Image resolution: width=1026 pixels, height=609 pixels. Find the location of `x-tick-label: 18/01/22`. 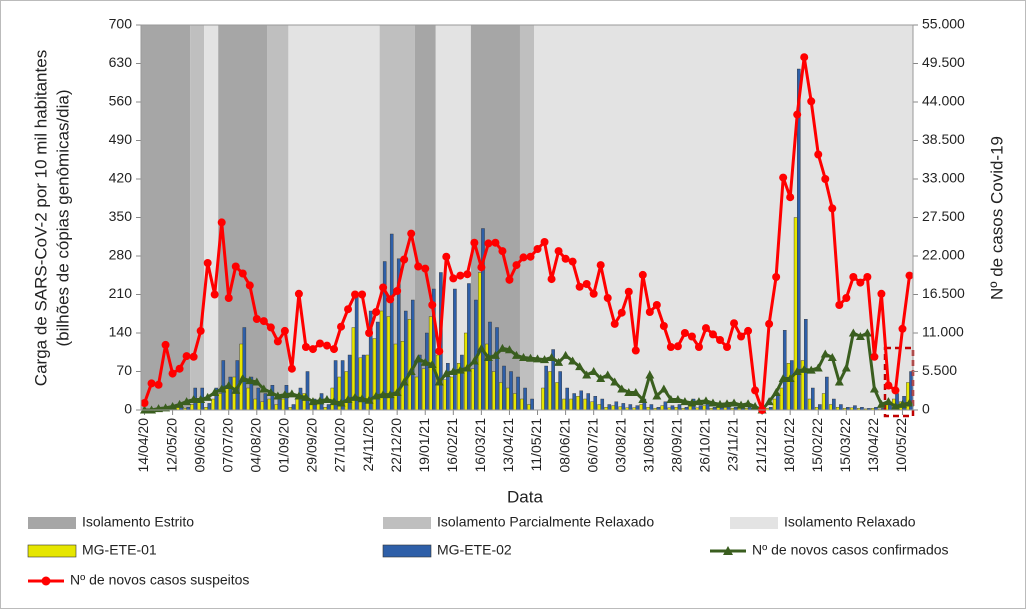

x-tick-label: 18/01/22 is located at coordinates (789, 445).